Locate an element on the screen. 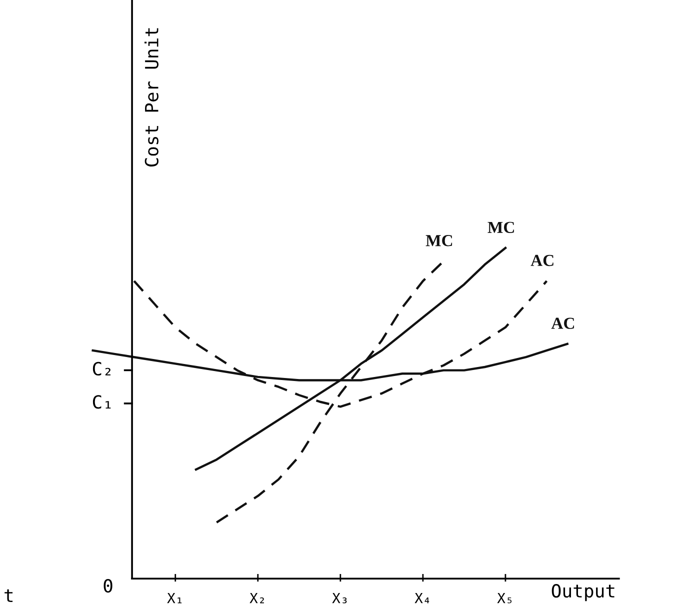 The width and height of the screenshot is (687, 615). x-axis-title: Output is located at coordinates (583, 593).